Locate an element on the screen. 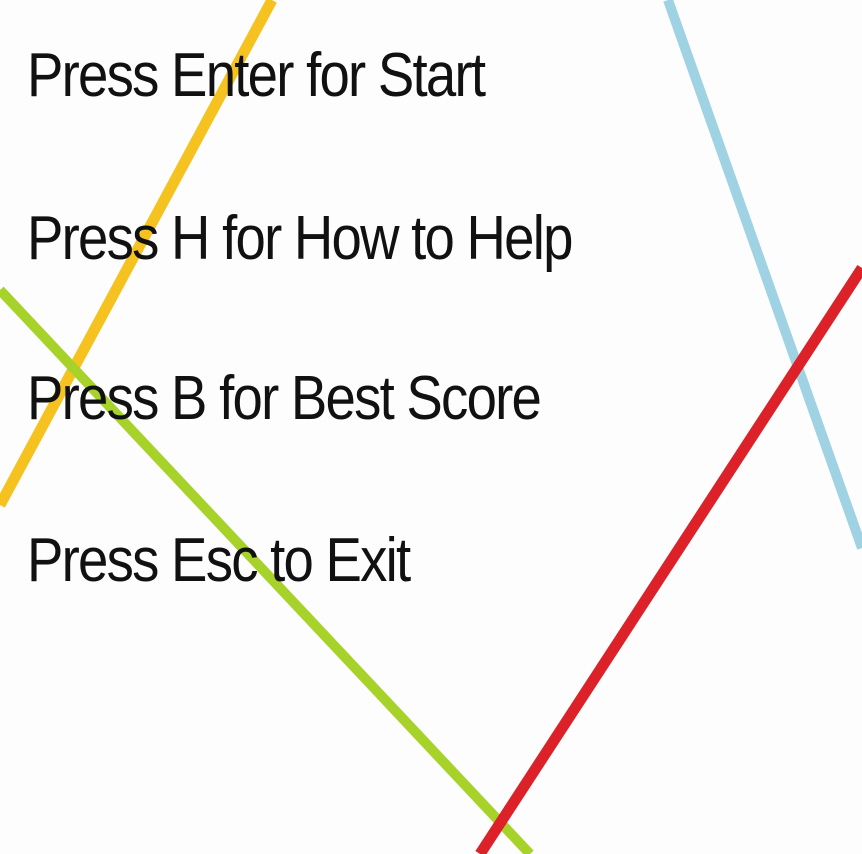  menu-item-help: Press H for How to Help is located at coordinates (300, 238).